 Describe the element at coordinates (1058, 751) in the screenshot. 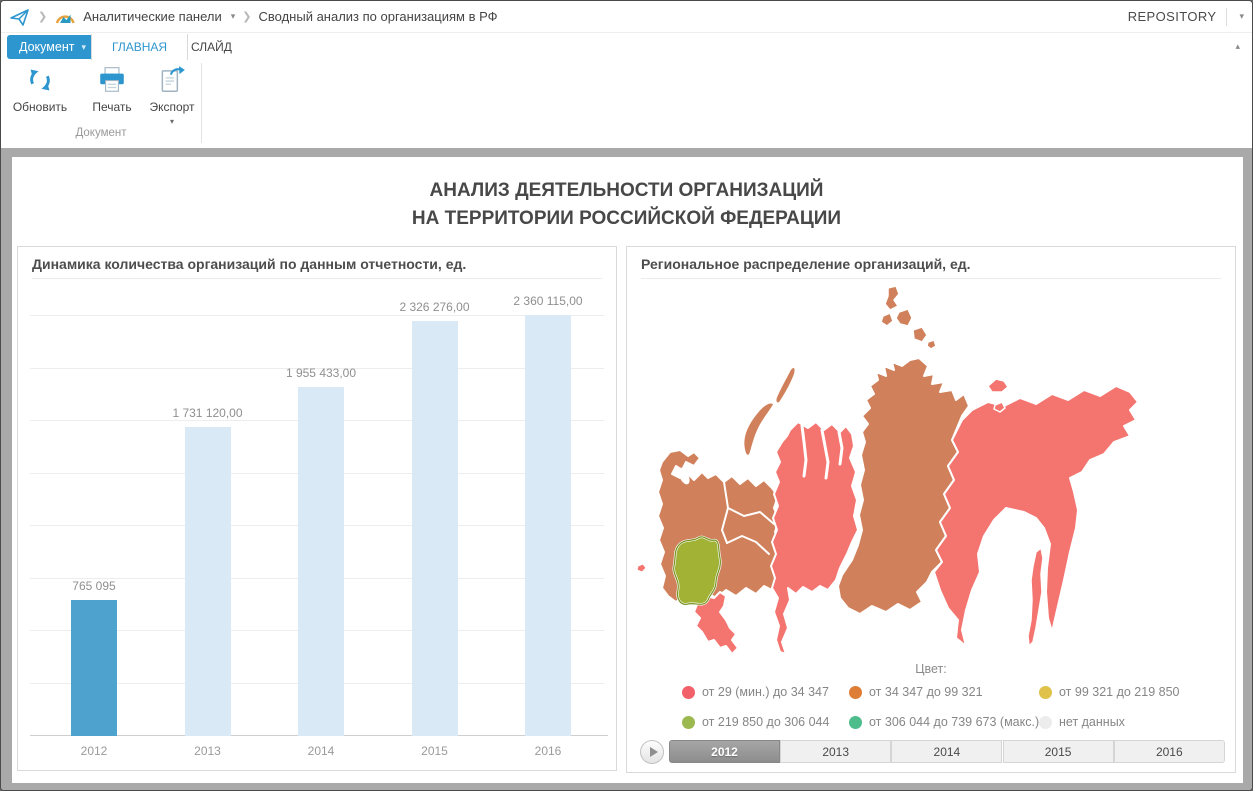

I see `timeline-year-2015: 2015` at that location.